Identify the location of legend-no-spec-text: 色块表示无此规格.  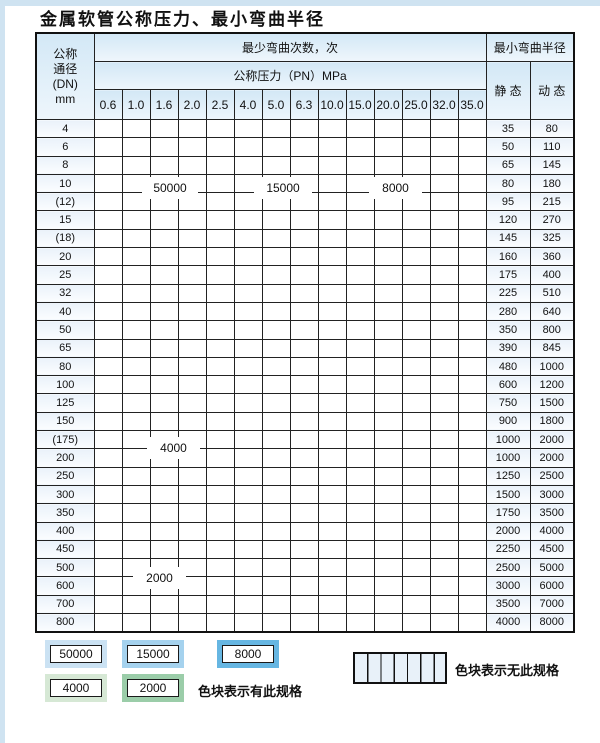
(507, 670).